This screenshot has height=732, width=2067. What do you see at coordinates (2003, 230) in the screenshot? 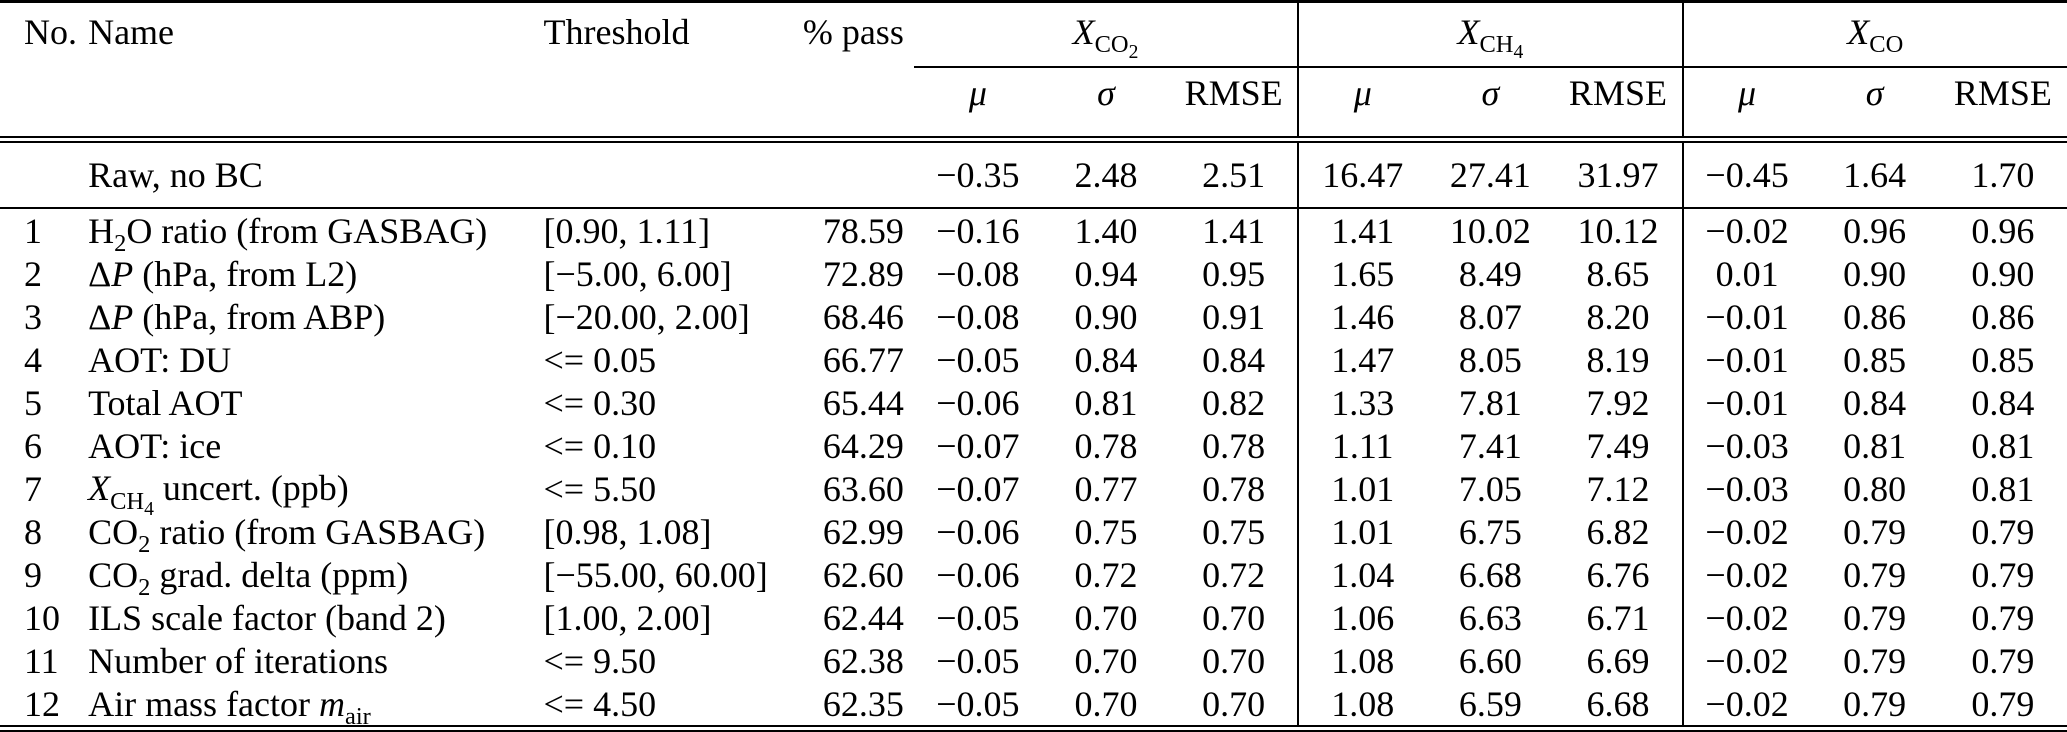
I see `xco-rmse: 0.96` at bounding box center [2003, 230].